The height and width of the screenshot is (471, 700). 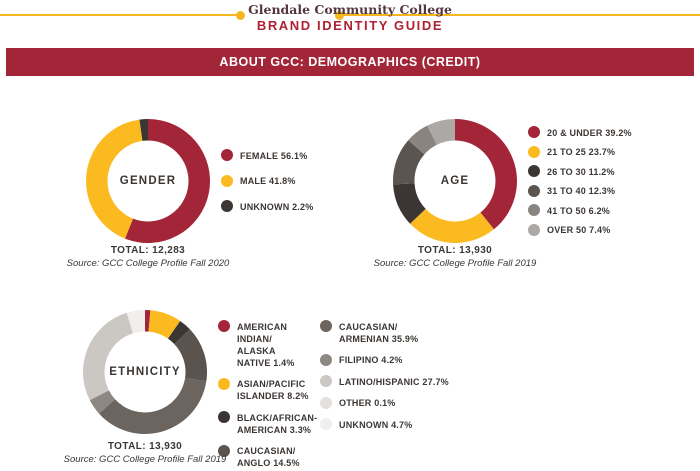 I want to click on college-name: Glendale Community College, so click(x=350, y=9).